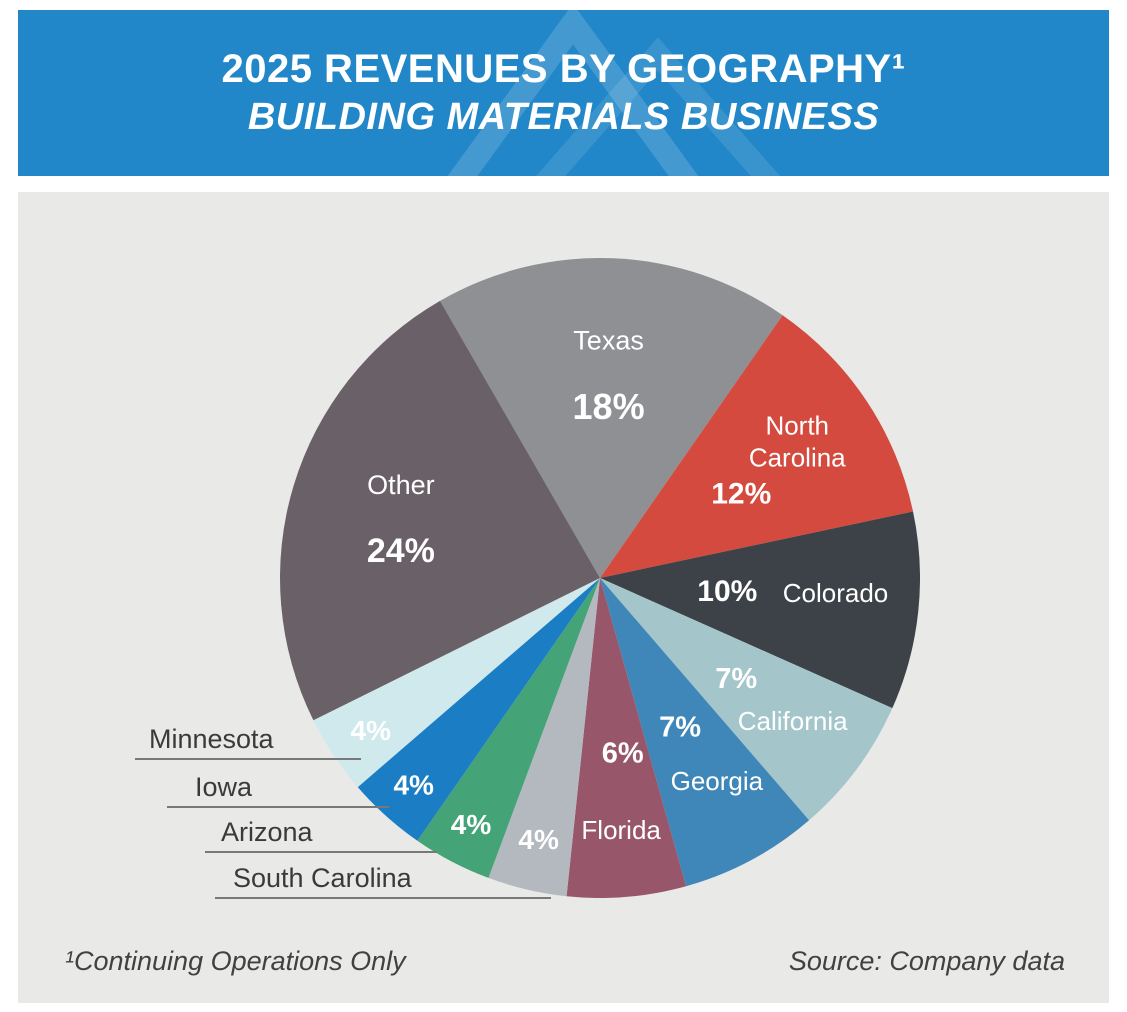 The height and width of the screenshot is (1012, 1127). I want to click on callout-south-carolina: South Carolina, so click(383, 881).